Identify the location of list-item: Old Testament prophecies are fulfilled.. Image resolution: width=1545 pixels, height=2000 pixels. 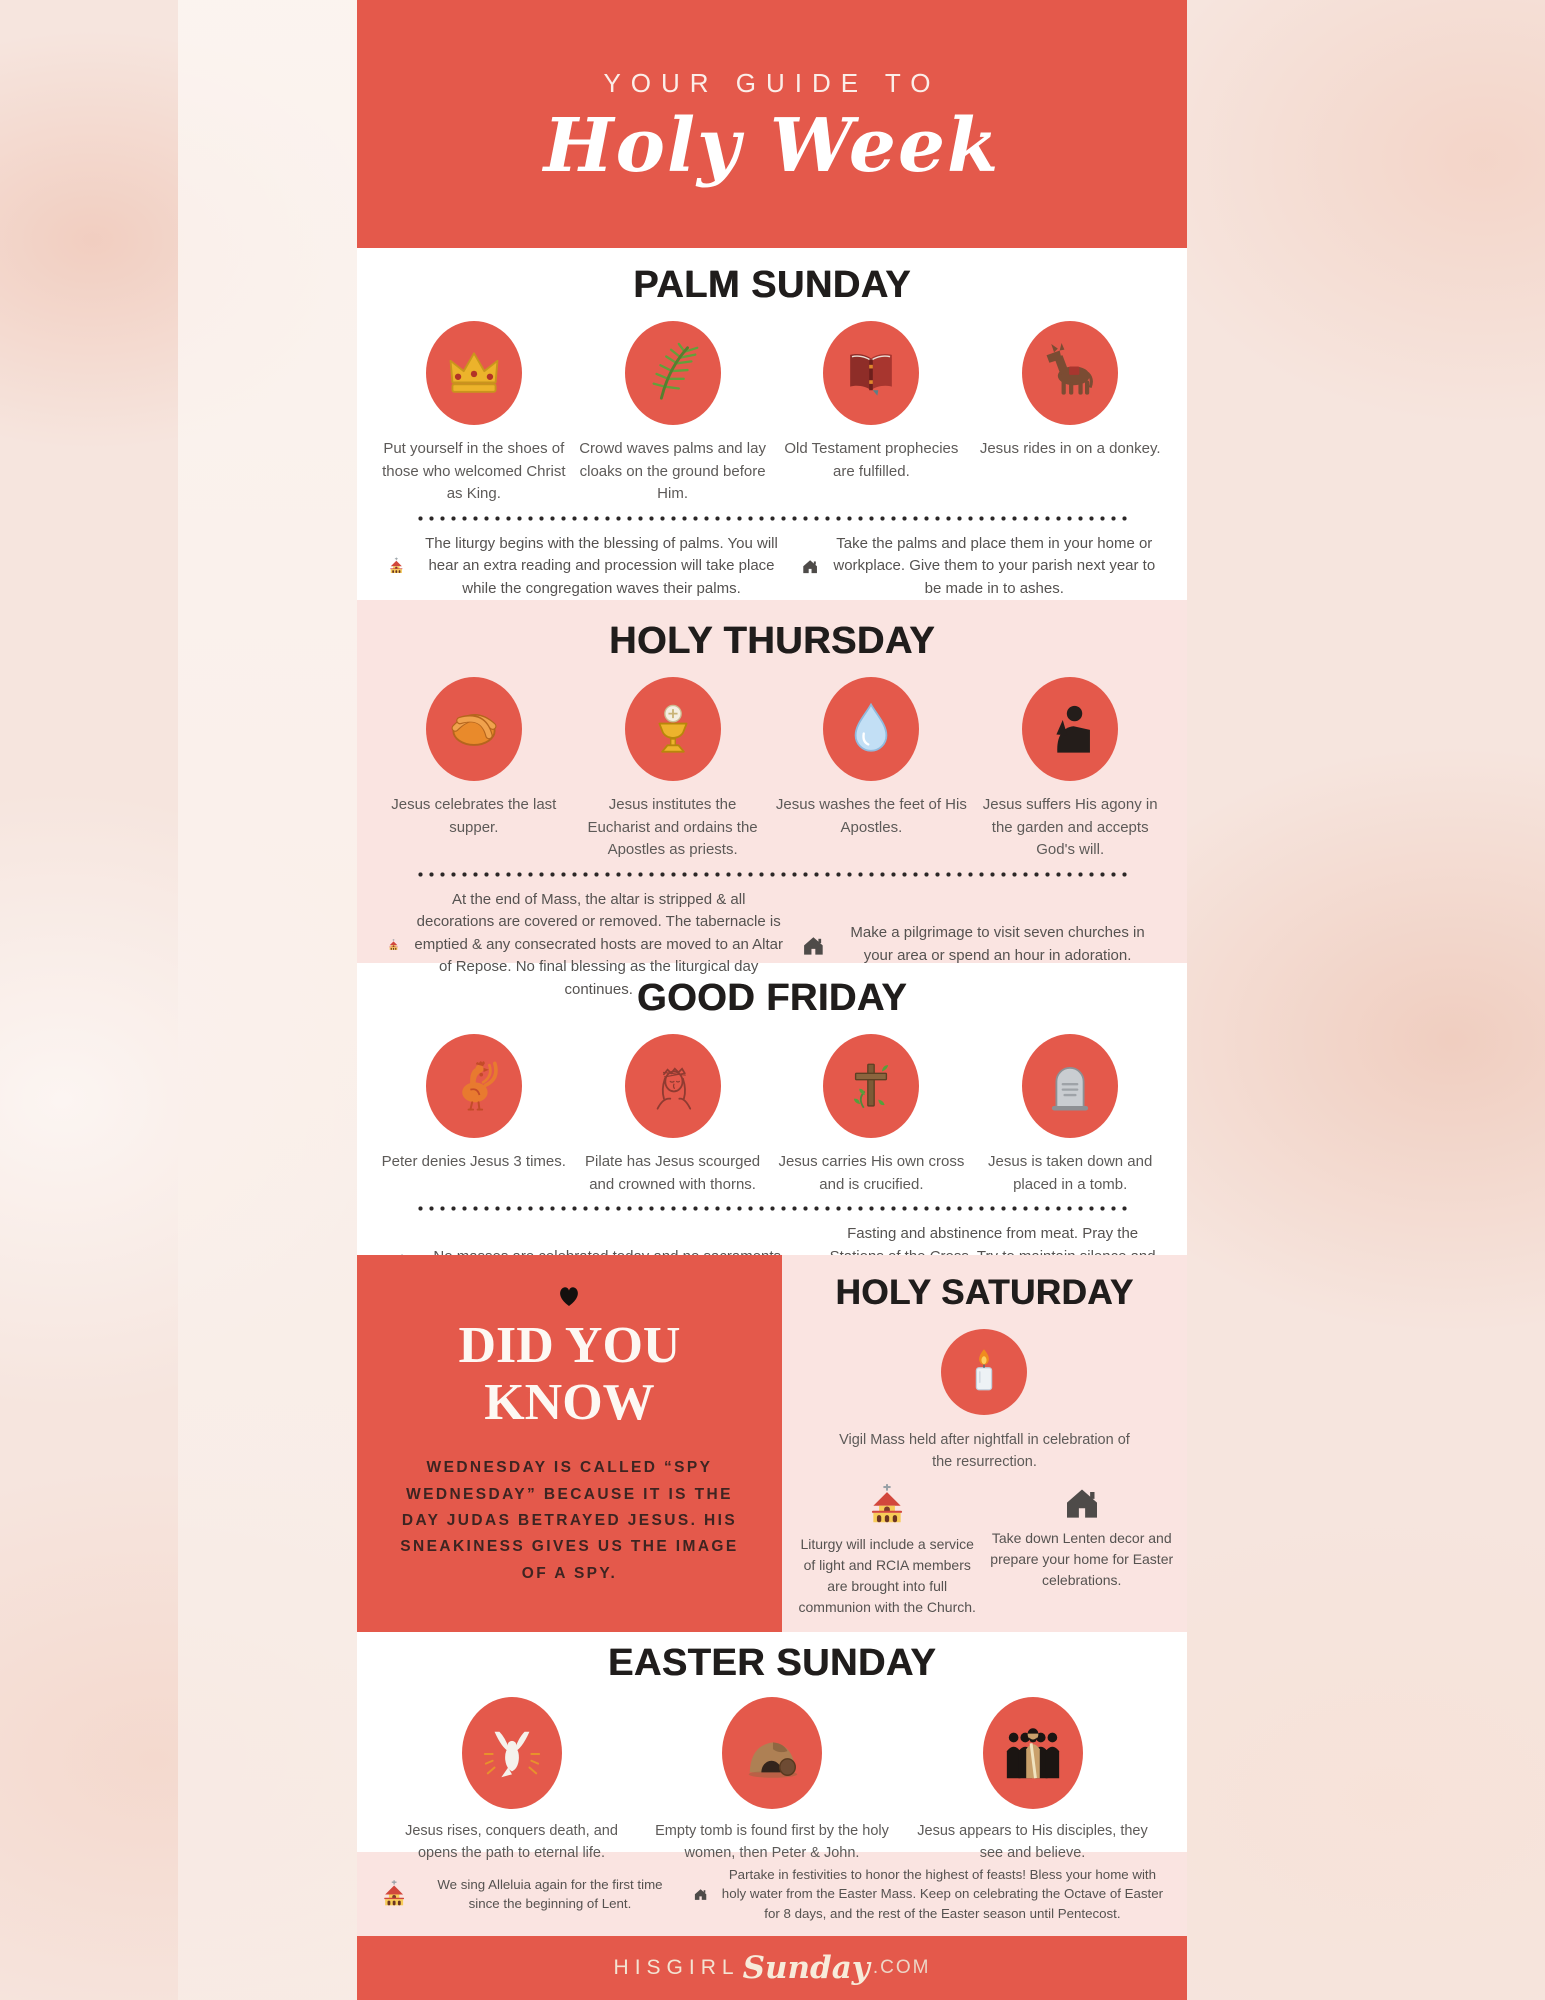
(871, 402).